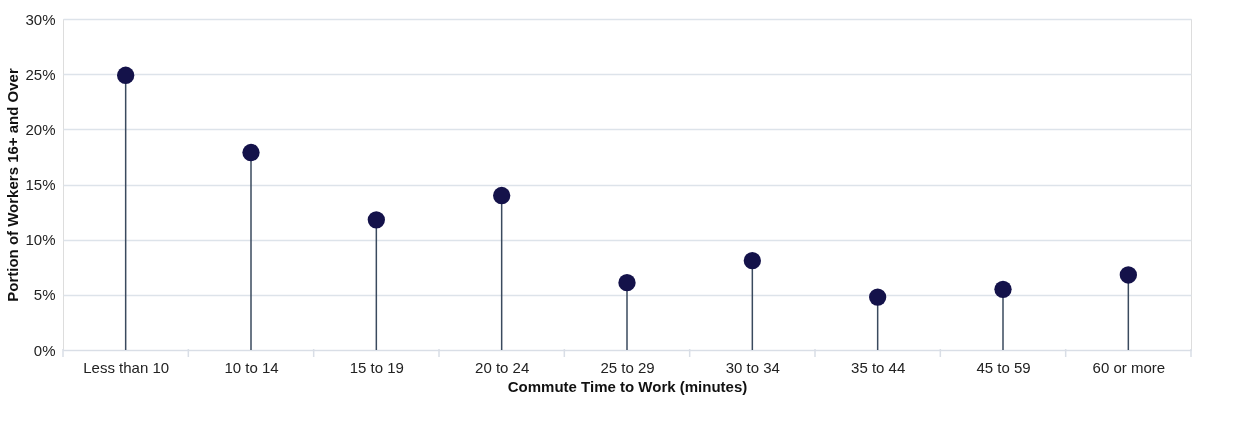  What do you see at coordinates (752, 367) in the screenshot?
I see `x-tick-label: 30 to 34` at bounding box center [752, 367].